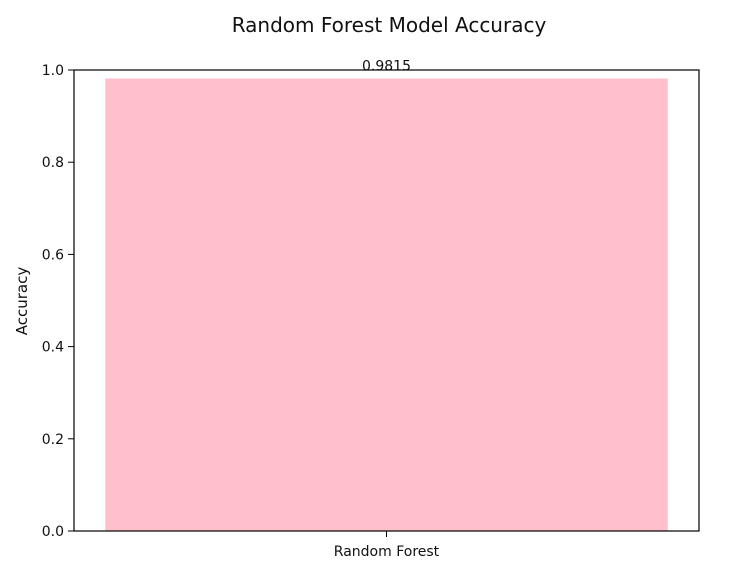 The height and width of the screenshot is (568, 747). Describe the element at coordinates (53, 440) in the screenshot. I see `y-tick-label-1: 0.2` at that location.